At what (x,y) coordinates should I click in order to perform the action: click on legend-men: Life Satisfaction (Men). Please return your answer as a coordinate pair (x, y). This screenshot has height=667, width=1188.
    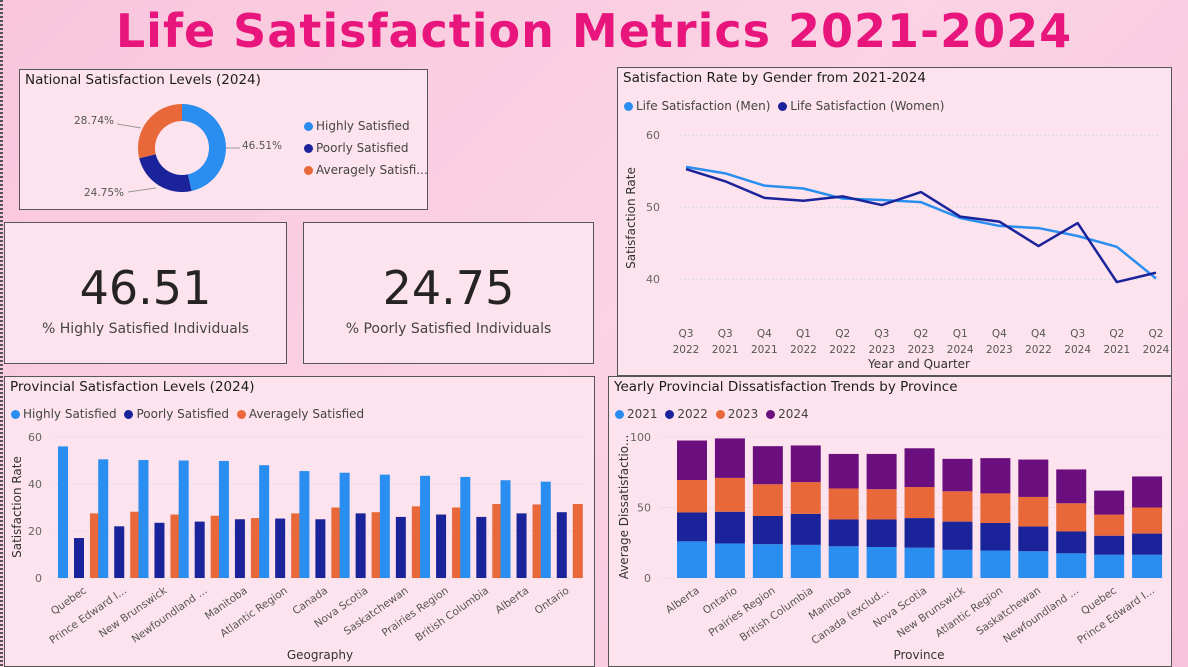
    Looking at the image, I should click on (697, 106).